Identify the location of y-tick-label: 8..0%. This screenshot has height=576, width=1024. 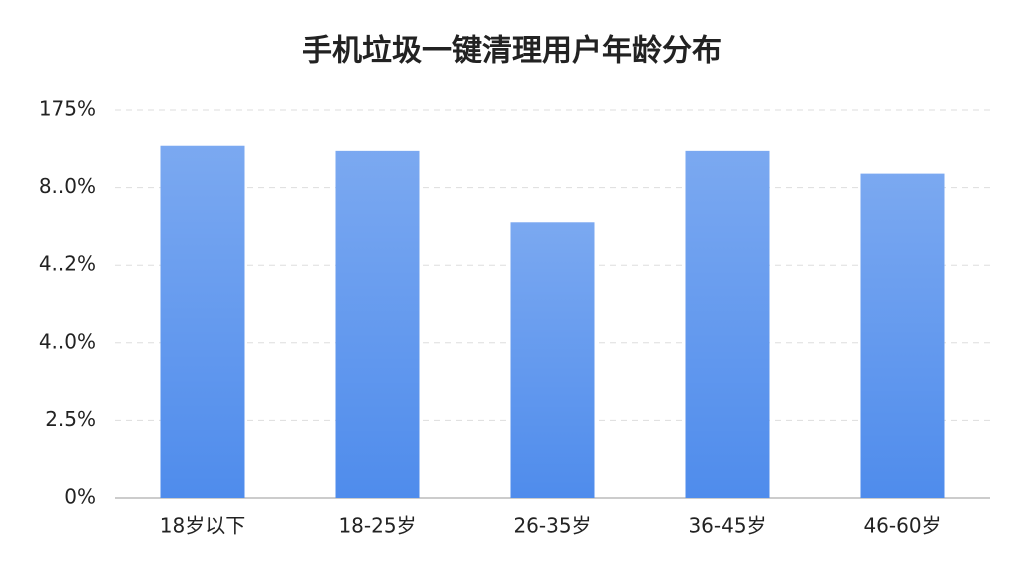
(67, 186).